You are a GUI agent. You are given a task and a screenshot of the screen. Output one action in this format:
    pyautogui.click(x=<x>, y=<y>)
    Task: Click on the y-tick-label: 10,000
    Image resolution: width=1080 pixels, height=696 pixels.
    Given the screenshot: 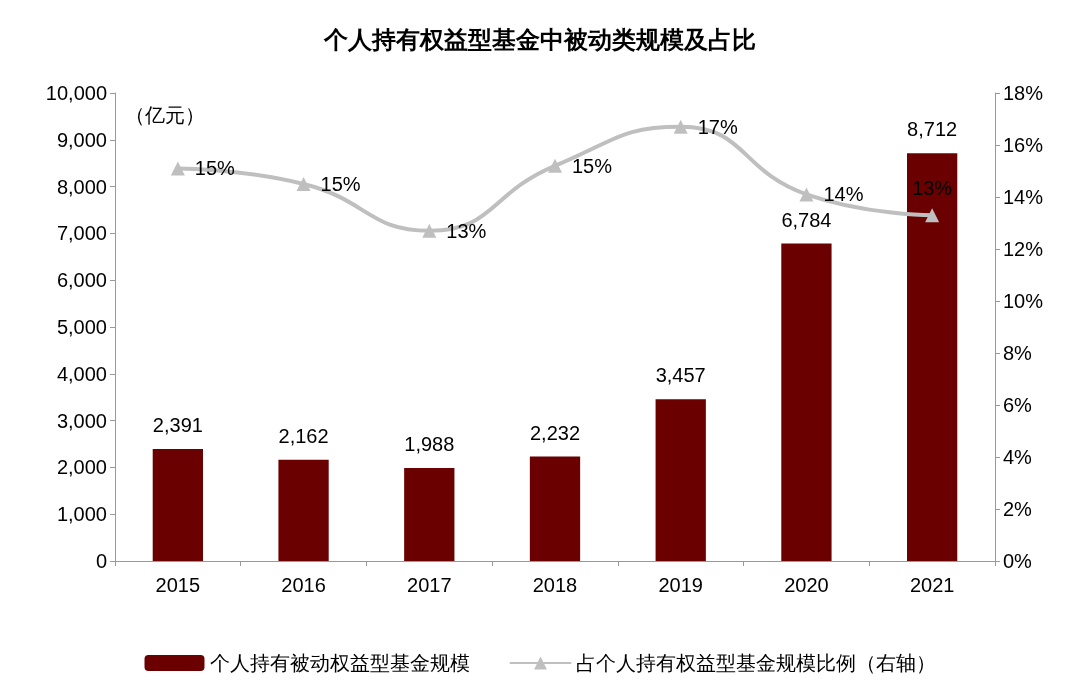 What is the action you would take?
    pyautogui.click(x=76, y=93)
    